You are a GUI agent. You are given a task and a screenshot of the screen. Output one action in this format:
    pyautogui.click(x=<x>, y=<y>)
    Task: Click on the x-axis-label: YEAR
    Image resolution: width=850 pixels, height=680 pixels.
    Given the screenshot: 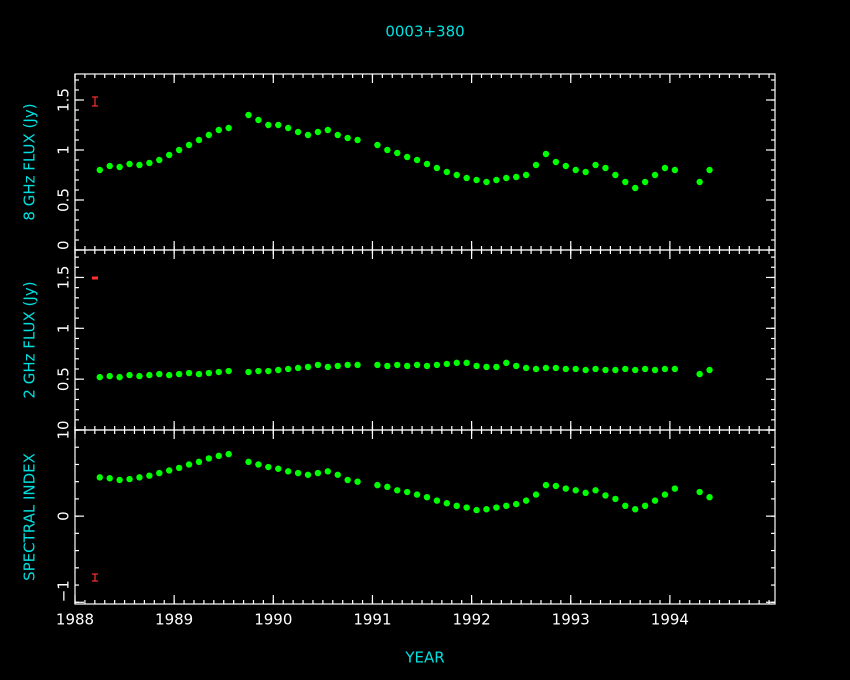 What is the action you would take?
    pyautogui.click(x=424, y=658)
    